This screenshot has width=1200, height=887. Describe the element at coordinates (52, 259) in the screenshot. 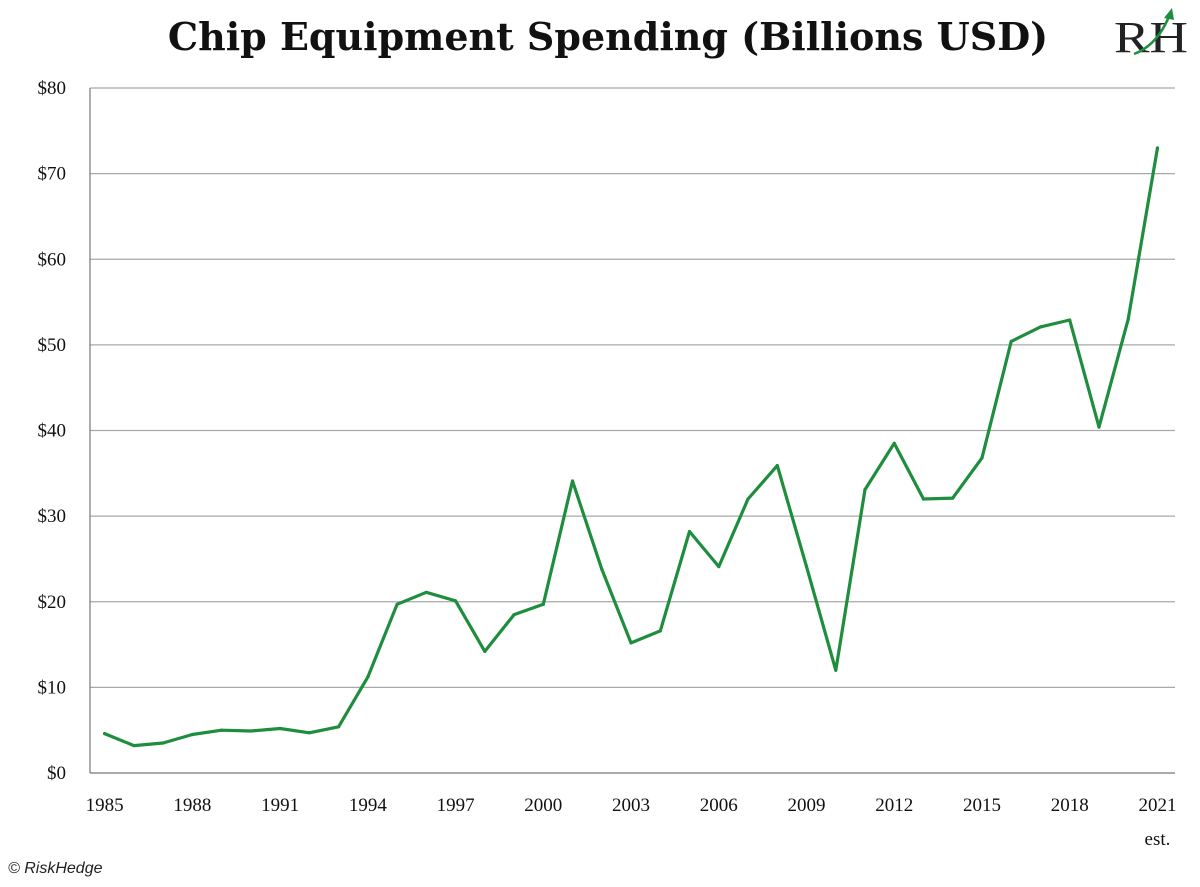

I see `y-tick-label: $60` at that location.